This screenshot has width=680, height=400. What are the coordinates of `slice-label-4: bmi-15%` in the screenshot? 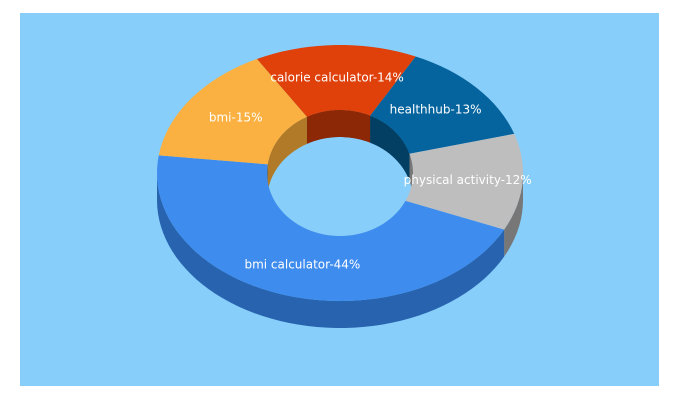 It's located at (236, 118).